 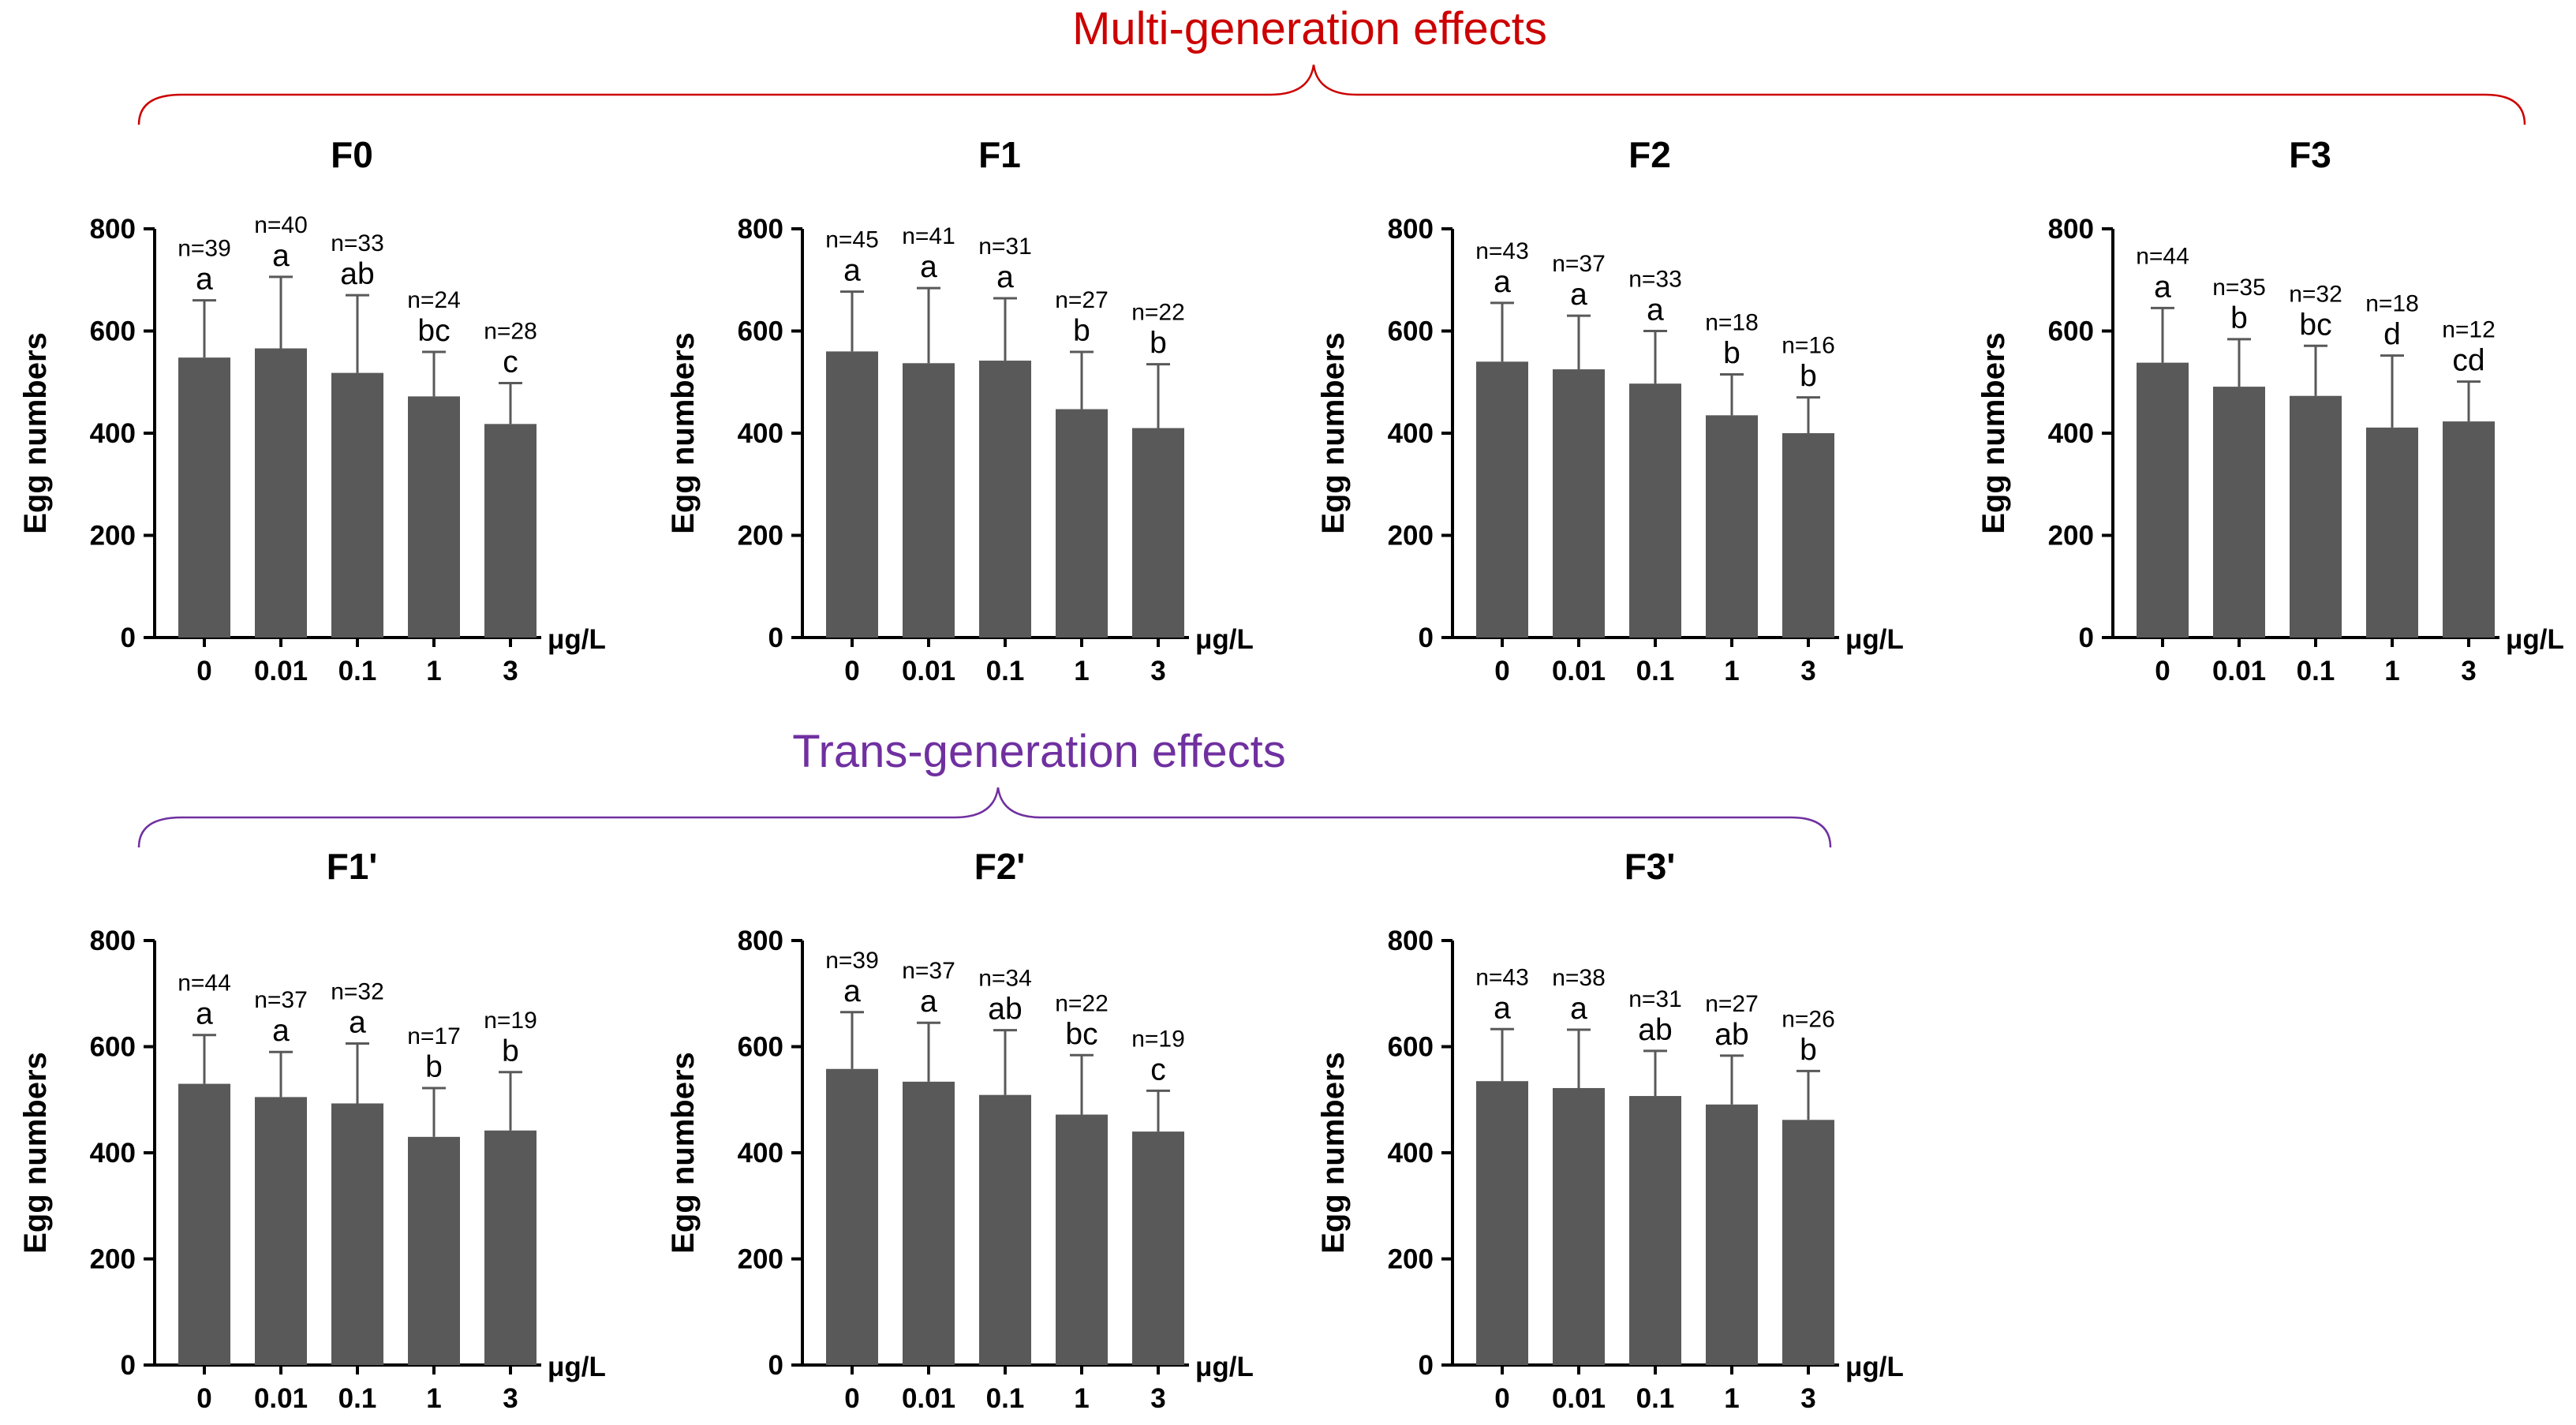 What do you see at coordinates (2468, 361) in the screenshot?
I see `significance-label: cd` at bounding box center [2468, 361].